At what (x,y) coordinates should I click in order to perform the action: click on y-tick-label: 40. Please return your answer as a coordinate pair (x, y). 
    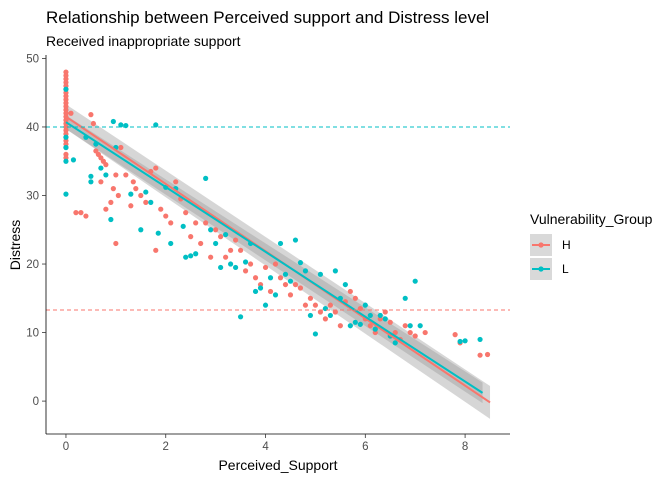
    Looking at the image, I should click on (32, 128).